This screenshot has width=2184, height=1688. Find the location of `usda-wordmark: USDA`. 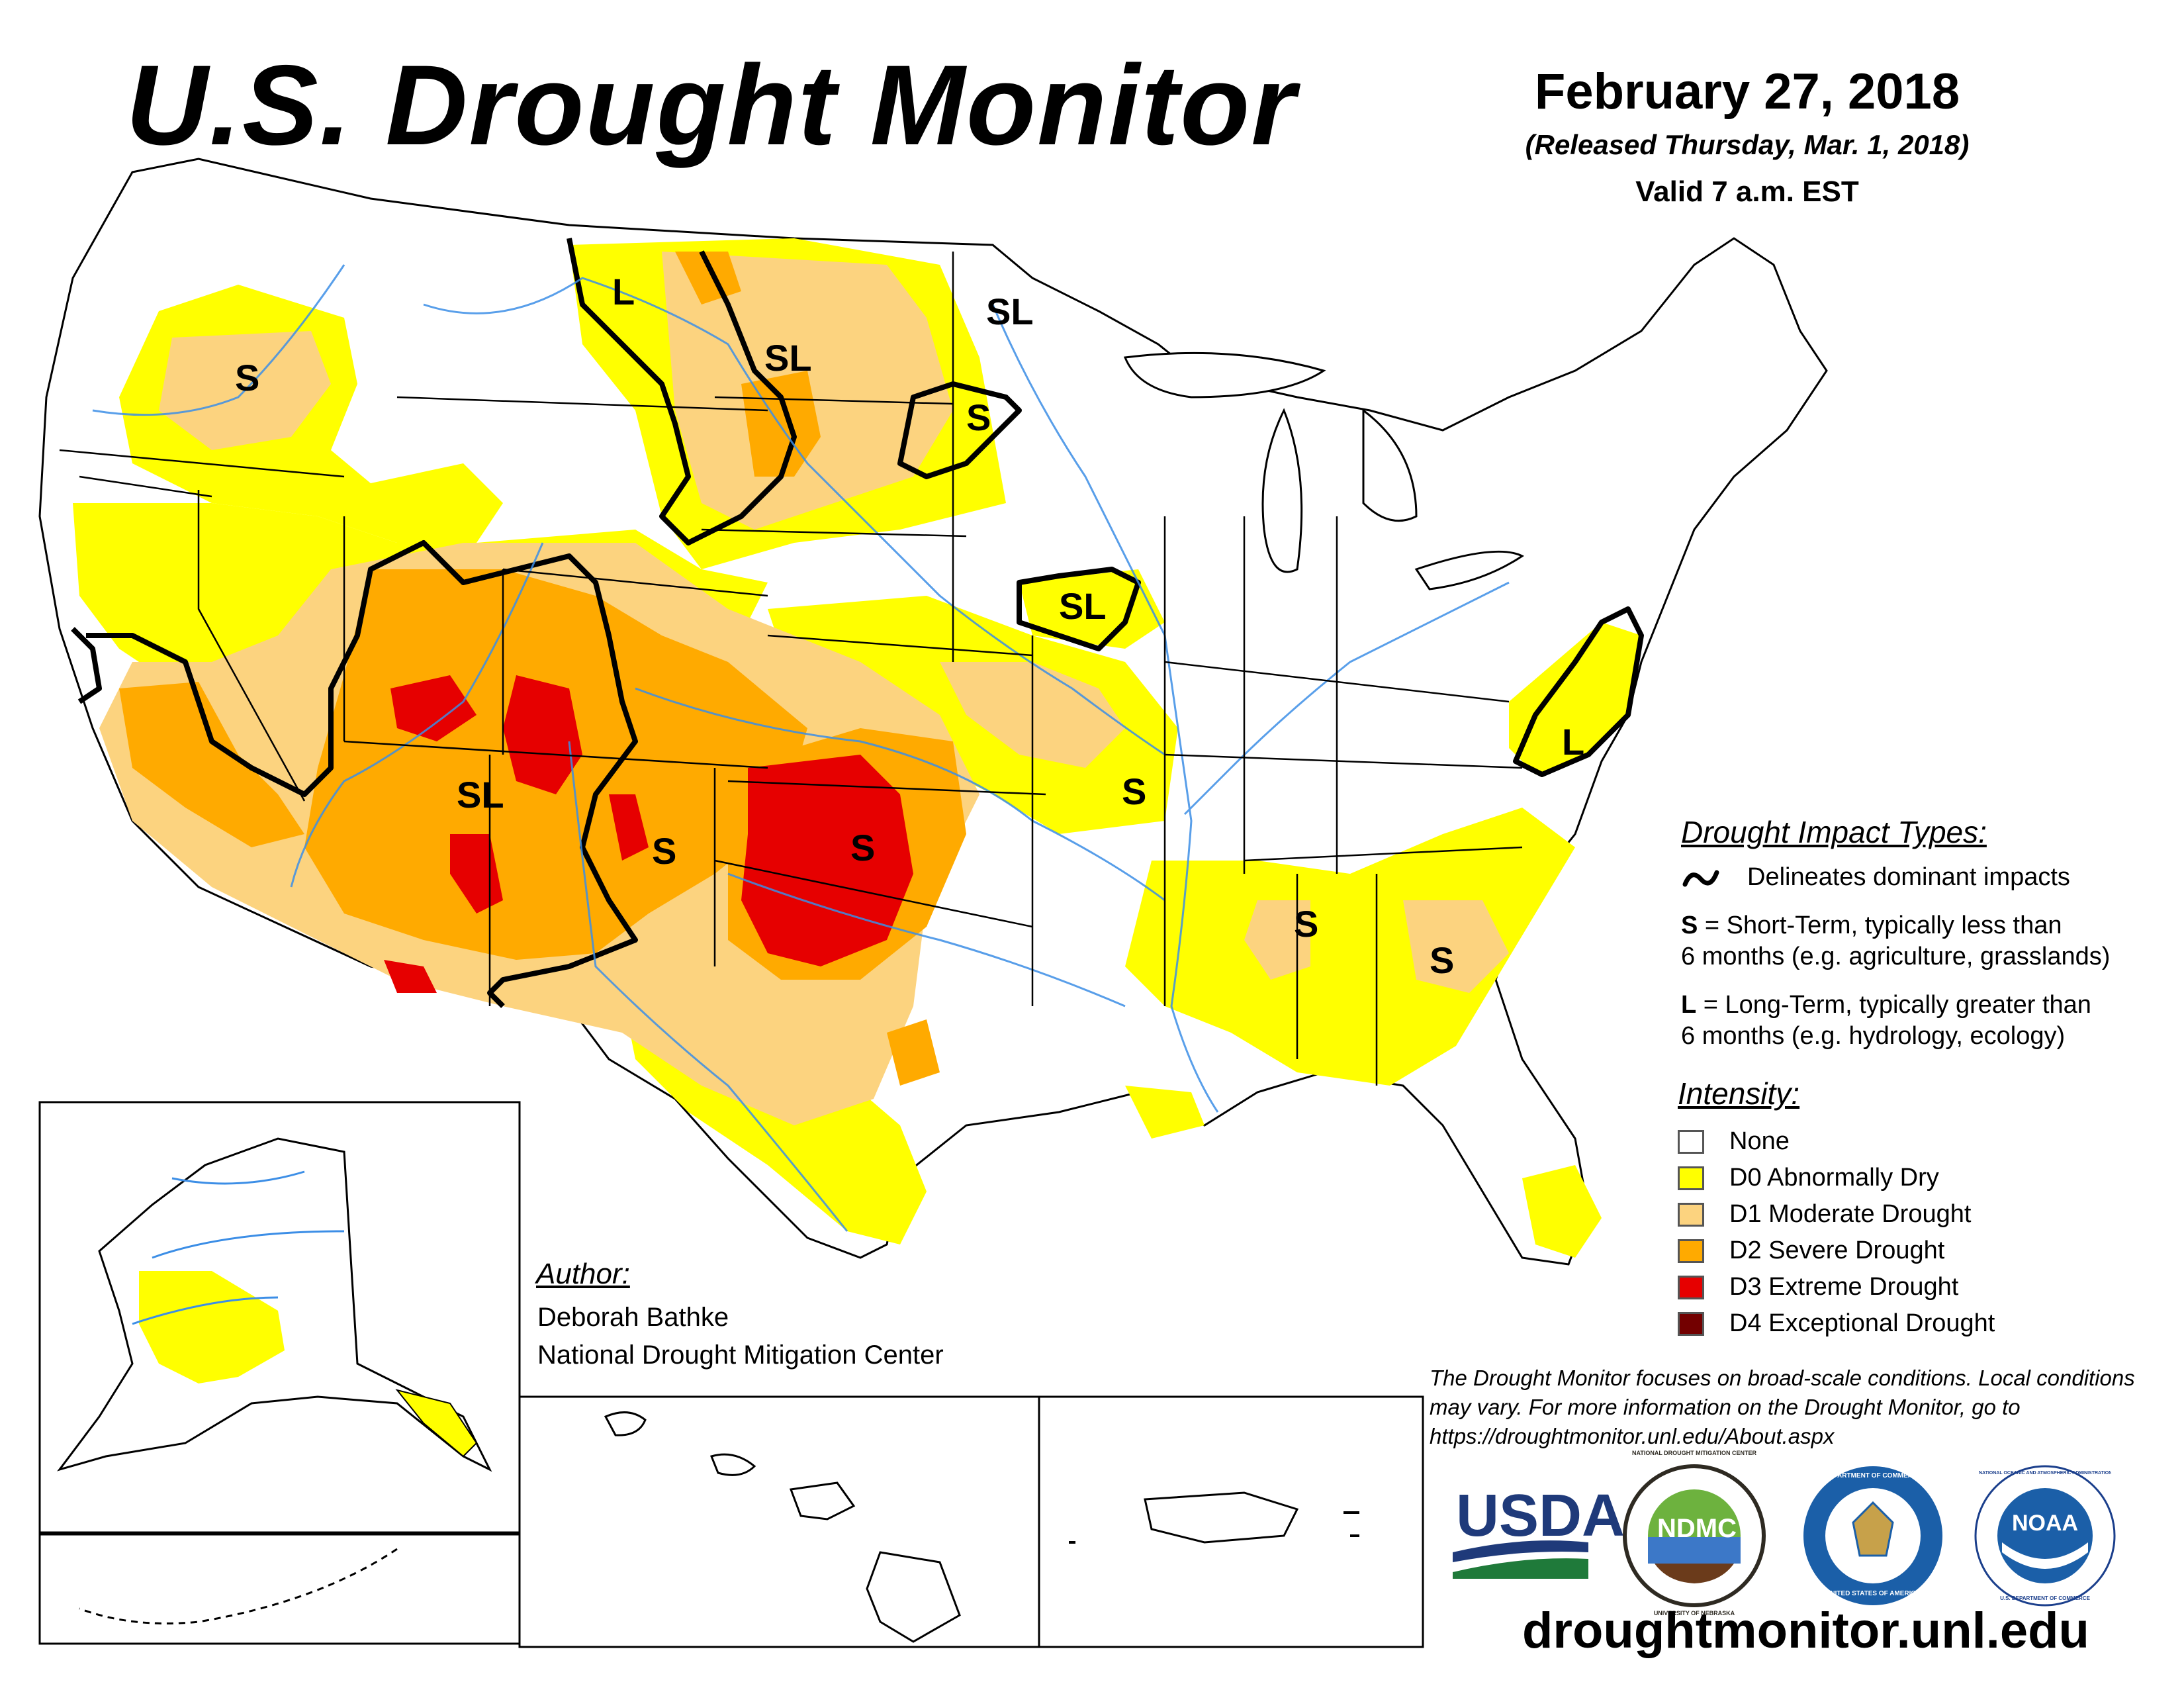

usda-wordmark: USDA is located at coordinates (1541, 1516).